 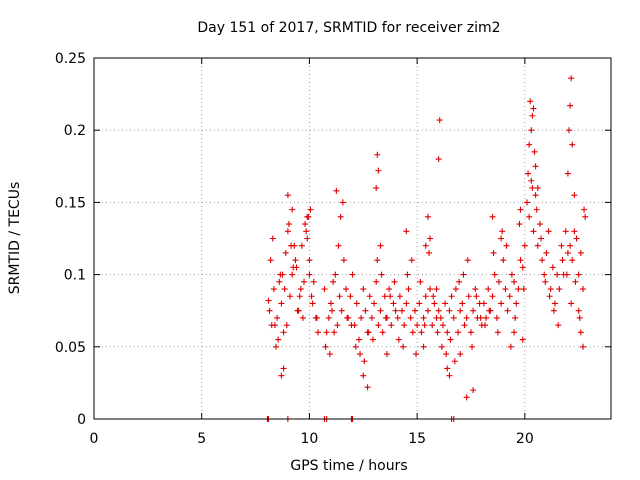 What do you see at coordinates (70, 348) in the screenshot?
I see `y-tick-label: 0.05` at bounding box center [70, 348].